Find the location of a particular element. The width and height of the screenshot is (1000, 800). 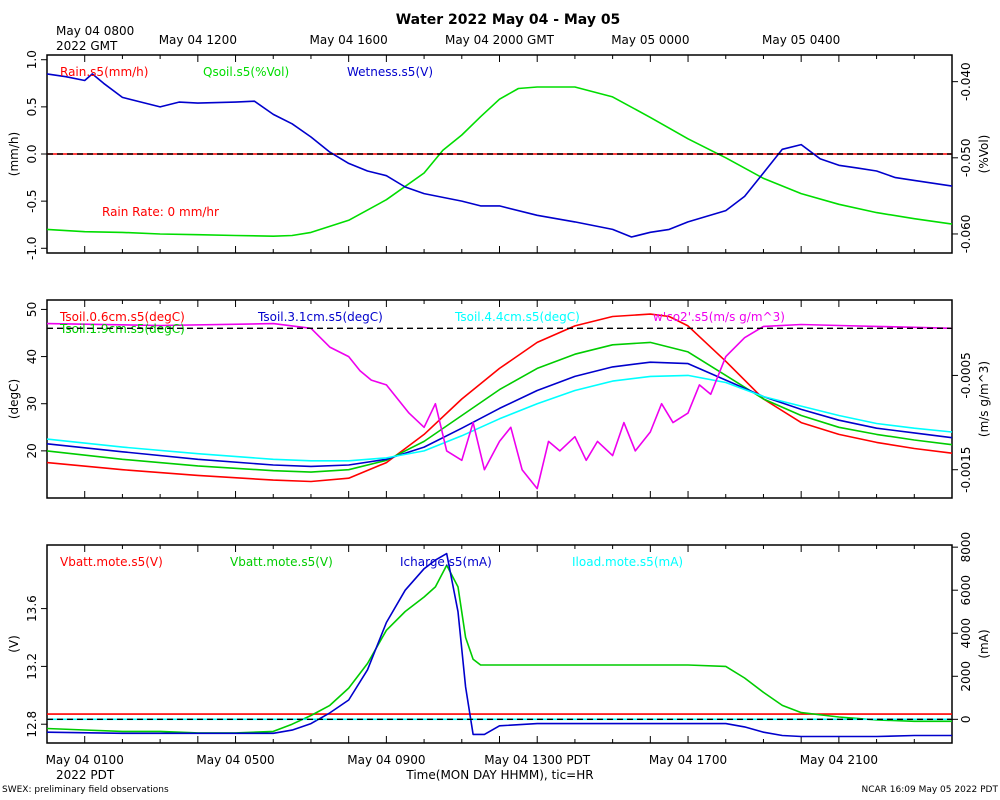

bottom-tick-label: May 04 0500 is located at coordinates (235, 760).